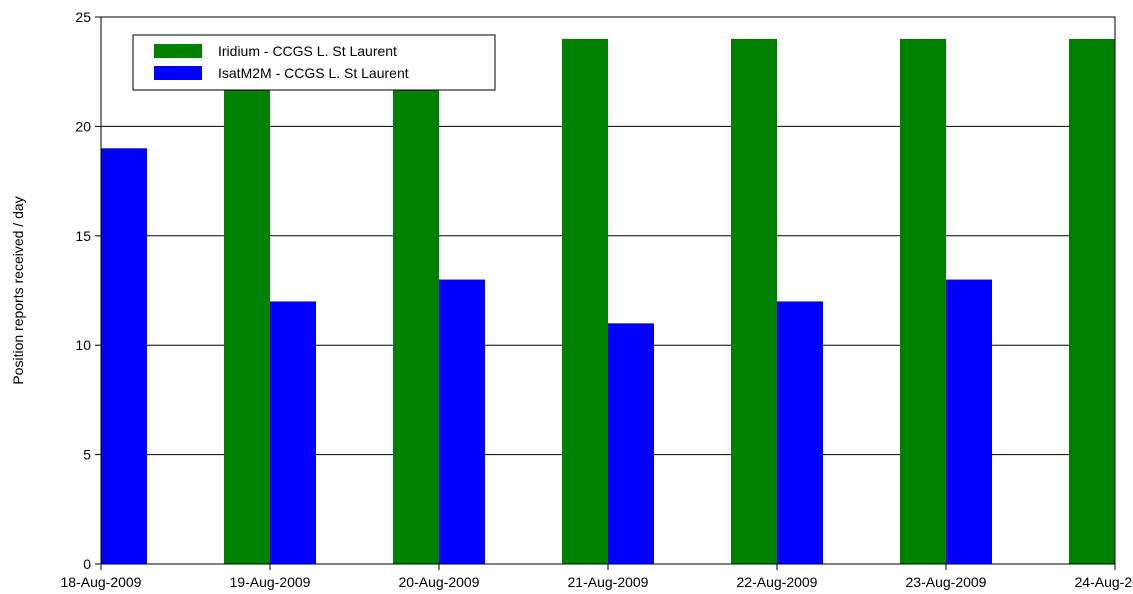 This screenshot has width=1133, height=594. Describe the element at coordinates (307, 51) in the screenshot. I see `legend-label-iridium: Iridium - CCGS L. St Laurent` at that location.